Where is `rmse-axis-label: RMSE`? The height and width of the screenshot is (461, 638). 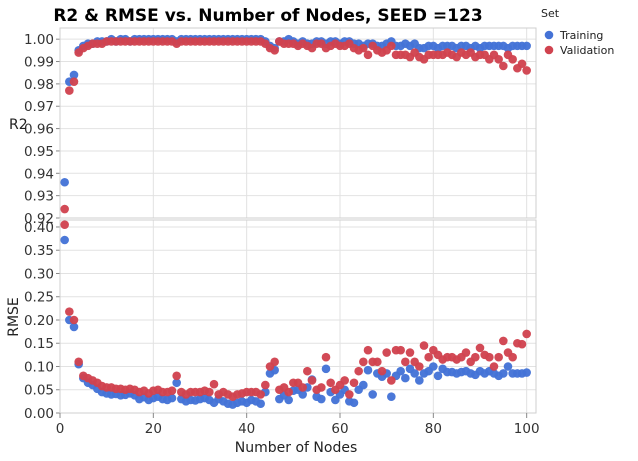 rmse-axis-label: RMSE is located at coordinates (14, 317).